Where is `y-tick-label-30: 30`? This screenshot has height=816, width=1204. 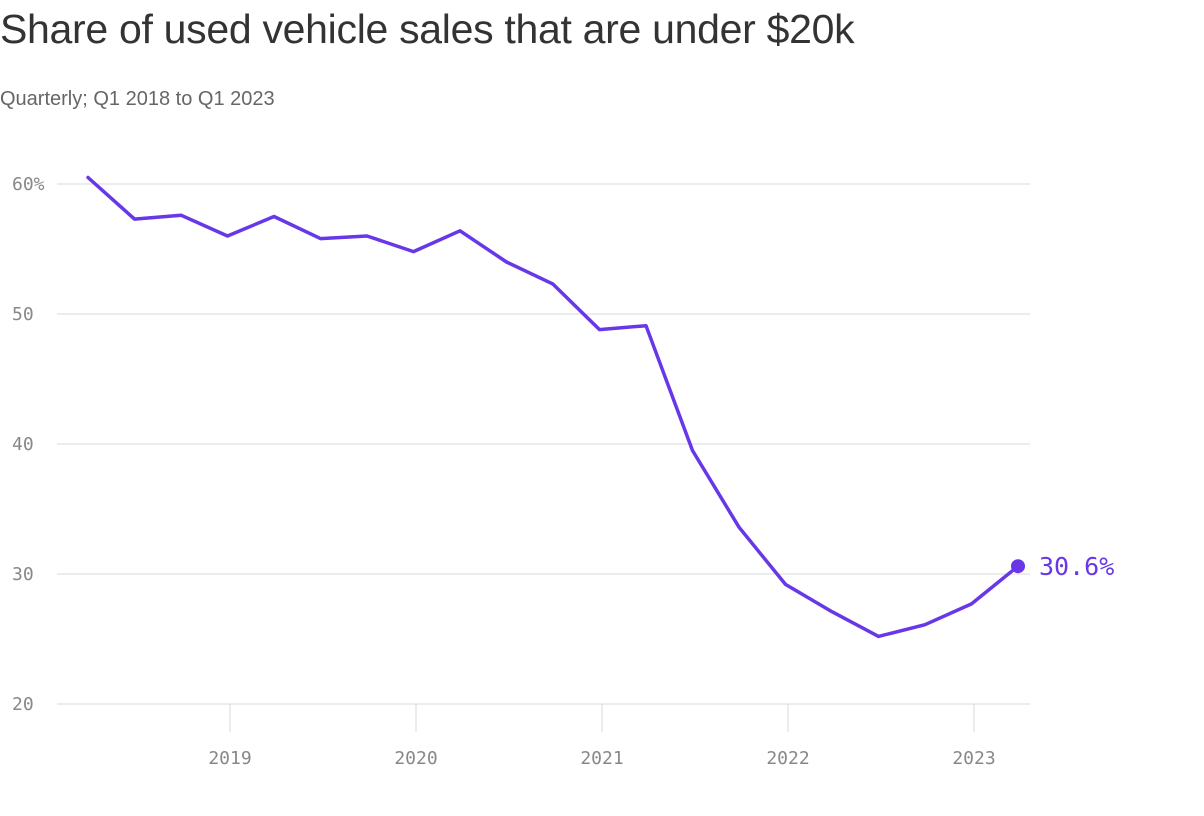
y-tick-label-30: 30 is located at coordinates (23, 574).